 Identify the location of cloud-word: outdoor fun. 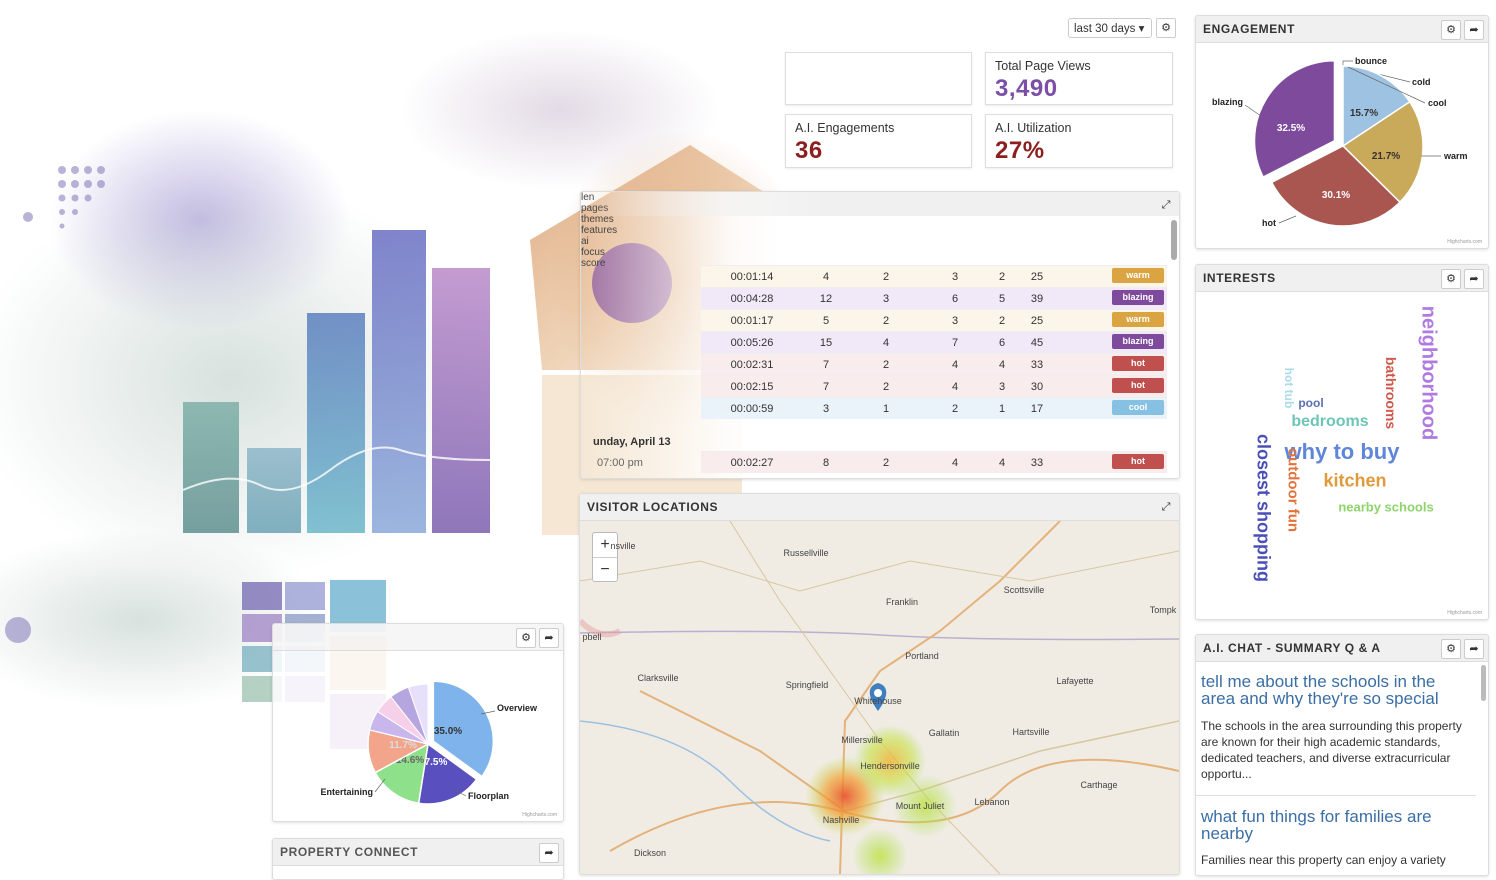
(1293, 490).